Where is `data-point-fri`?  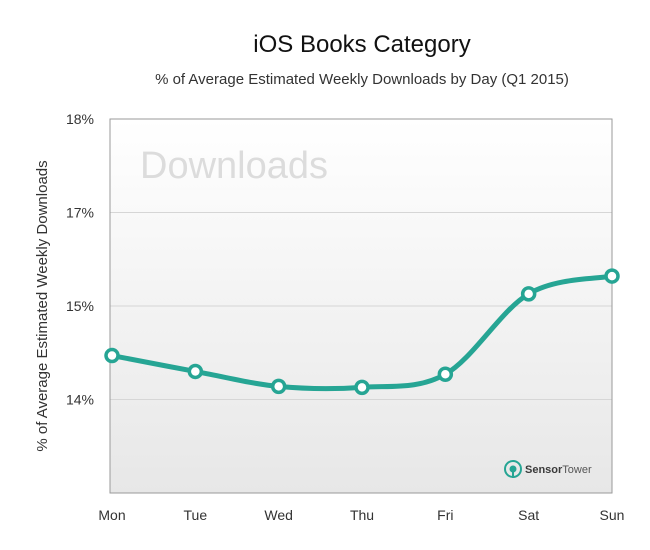 data-point-fri is located at coordinates (445, 374).